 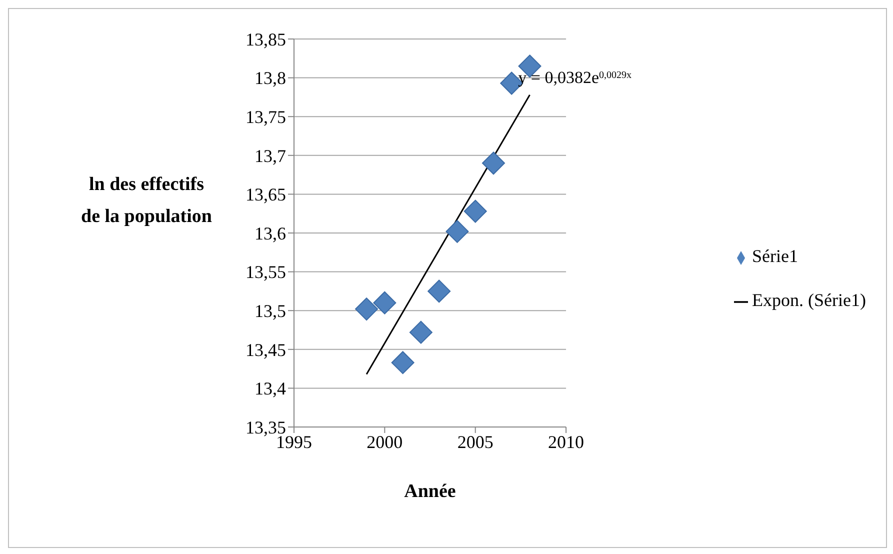 What do you see at coordinates (475, 442) in the screenshot?
I see `x-tick-label: 2005` at bounding box center [475, 442].